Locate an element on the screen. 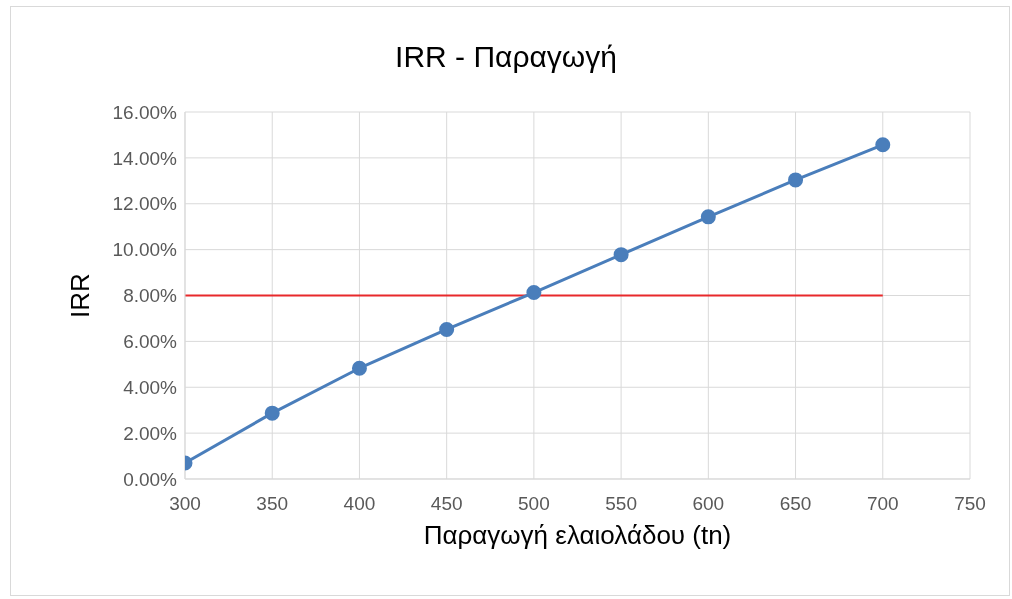 This screenshot has width=1012, height=599. y-tick-label: 0.00% is located at coordinates (150, 479).